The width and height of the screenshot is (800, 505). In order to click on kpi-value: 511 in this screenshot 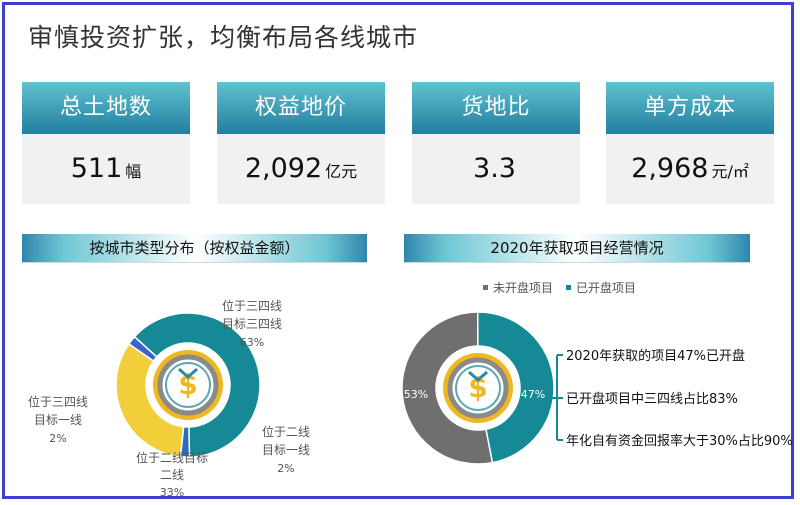, I will do `click(96, 168)`.